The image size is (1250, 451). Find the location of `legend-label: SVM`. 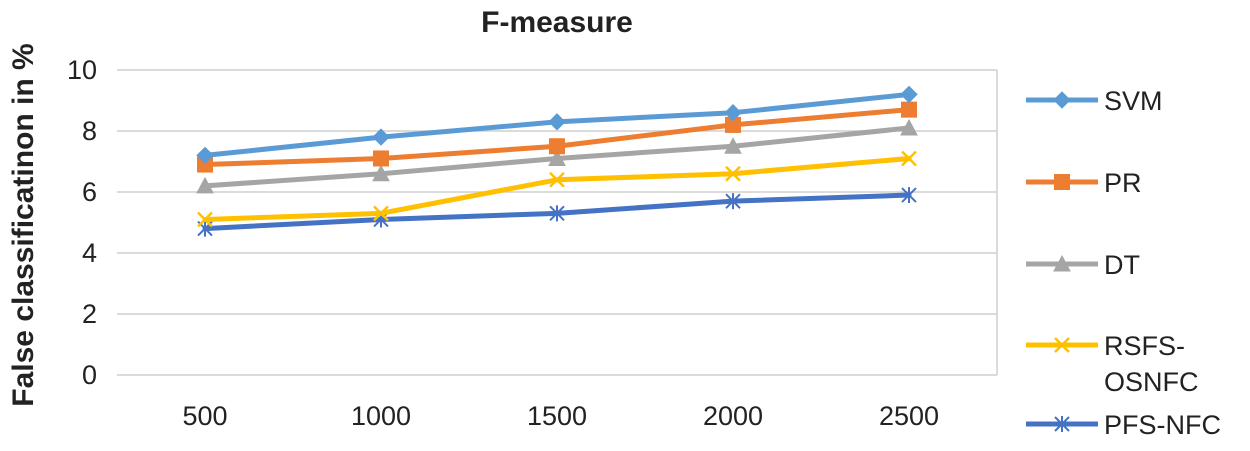

legend-label: SVM is located at coordinates (1133, 101).